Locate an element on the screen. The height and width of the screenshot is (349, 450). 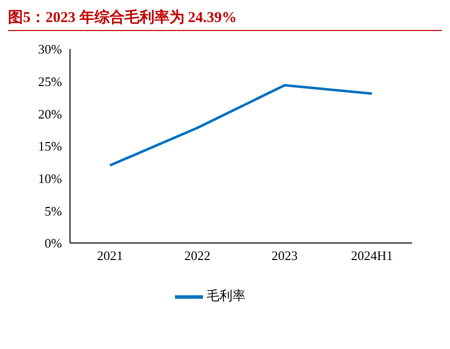
y-tick-label: 30% is located at coordinates (50, 49).